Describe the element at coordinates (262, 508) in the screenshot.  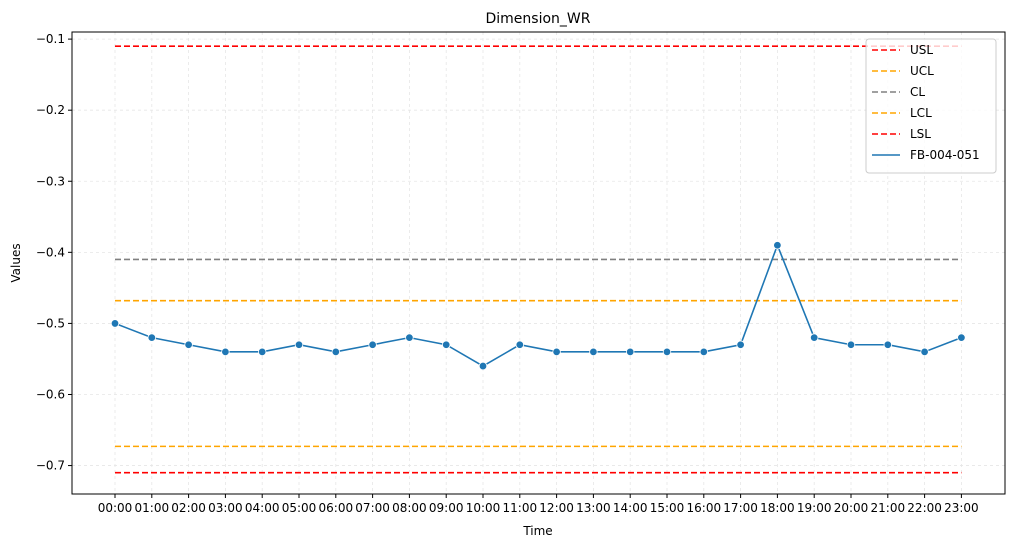
I see `x-tick-label: 04:00` at that location.